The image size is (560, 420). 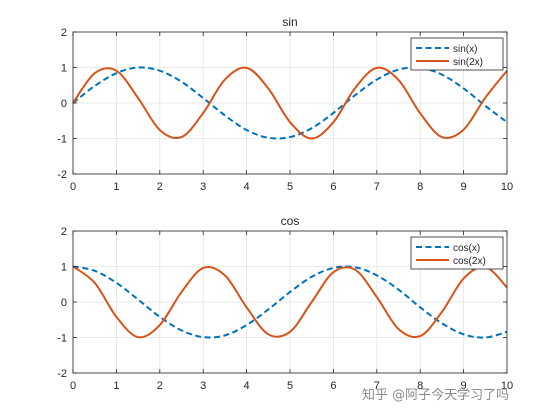 What do you see at coordinates (290, 221) in the screenshot?
I see `chart-title: cos` at bounding box center [290, 221].